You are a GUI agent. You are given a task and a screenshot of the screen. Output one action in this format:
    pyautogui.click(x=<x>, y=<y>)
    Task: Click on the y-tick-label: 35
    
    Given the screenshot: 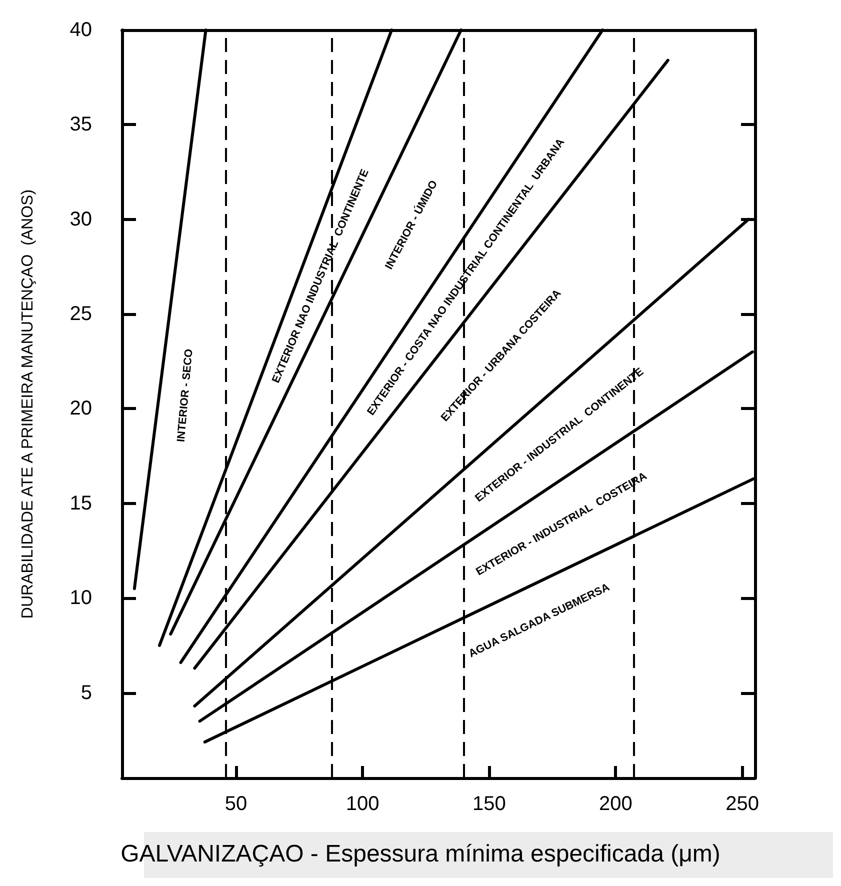 What is the action you would take?
    pyautogui.click(x=81, y=125)
    